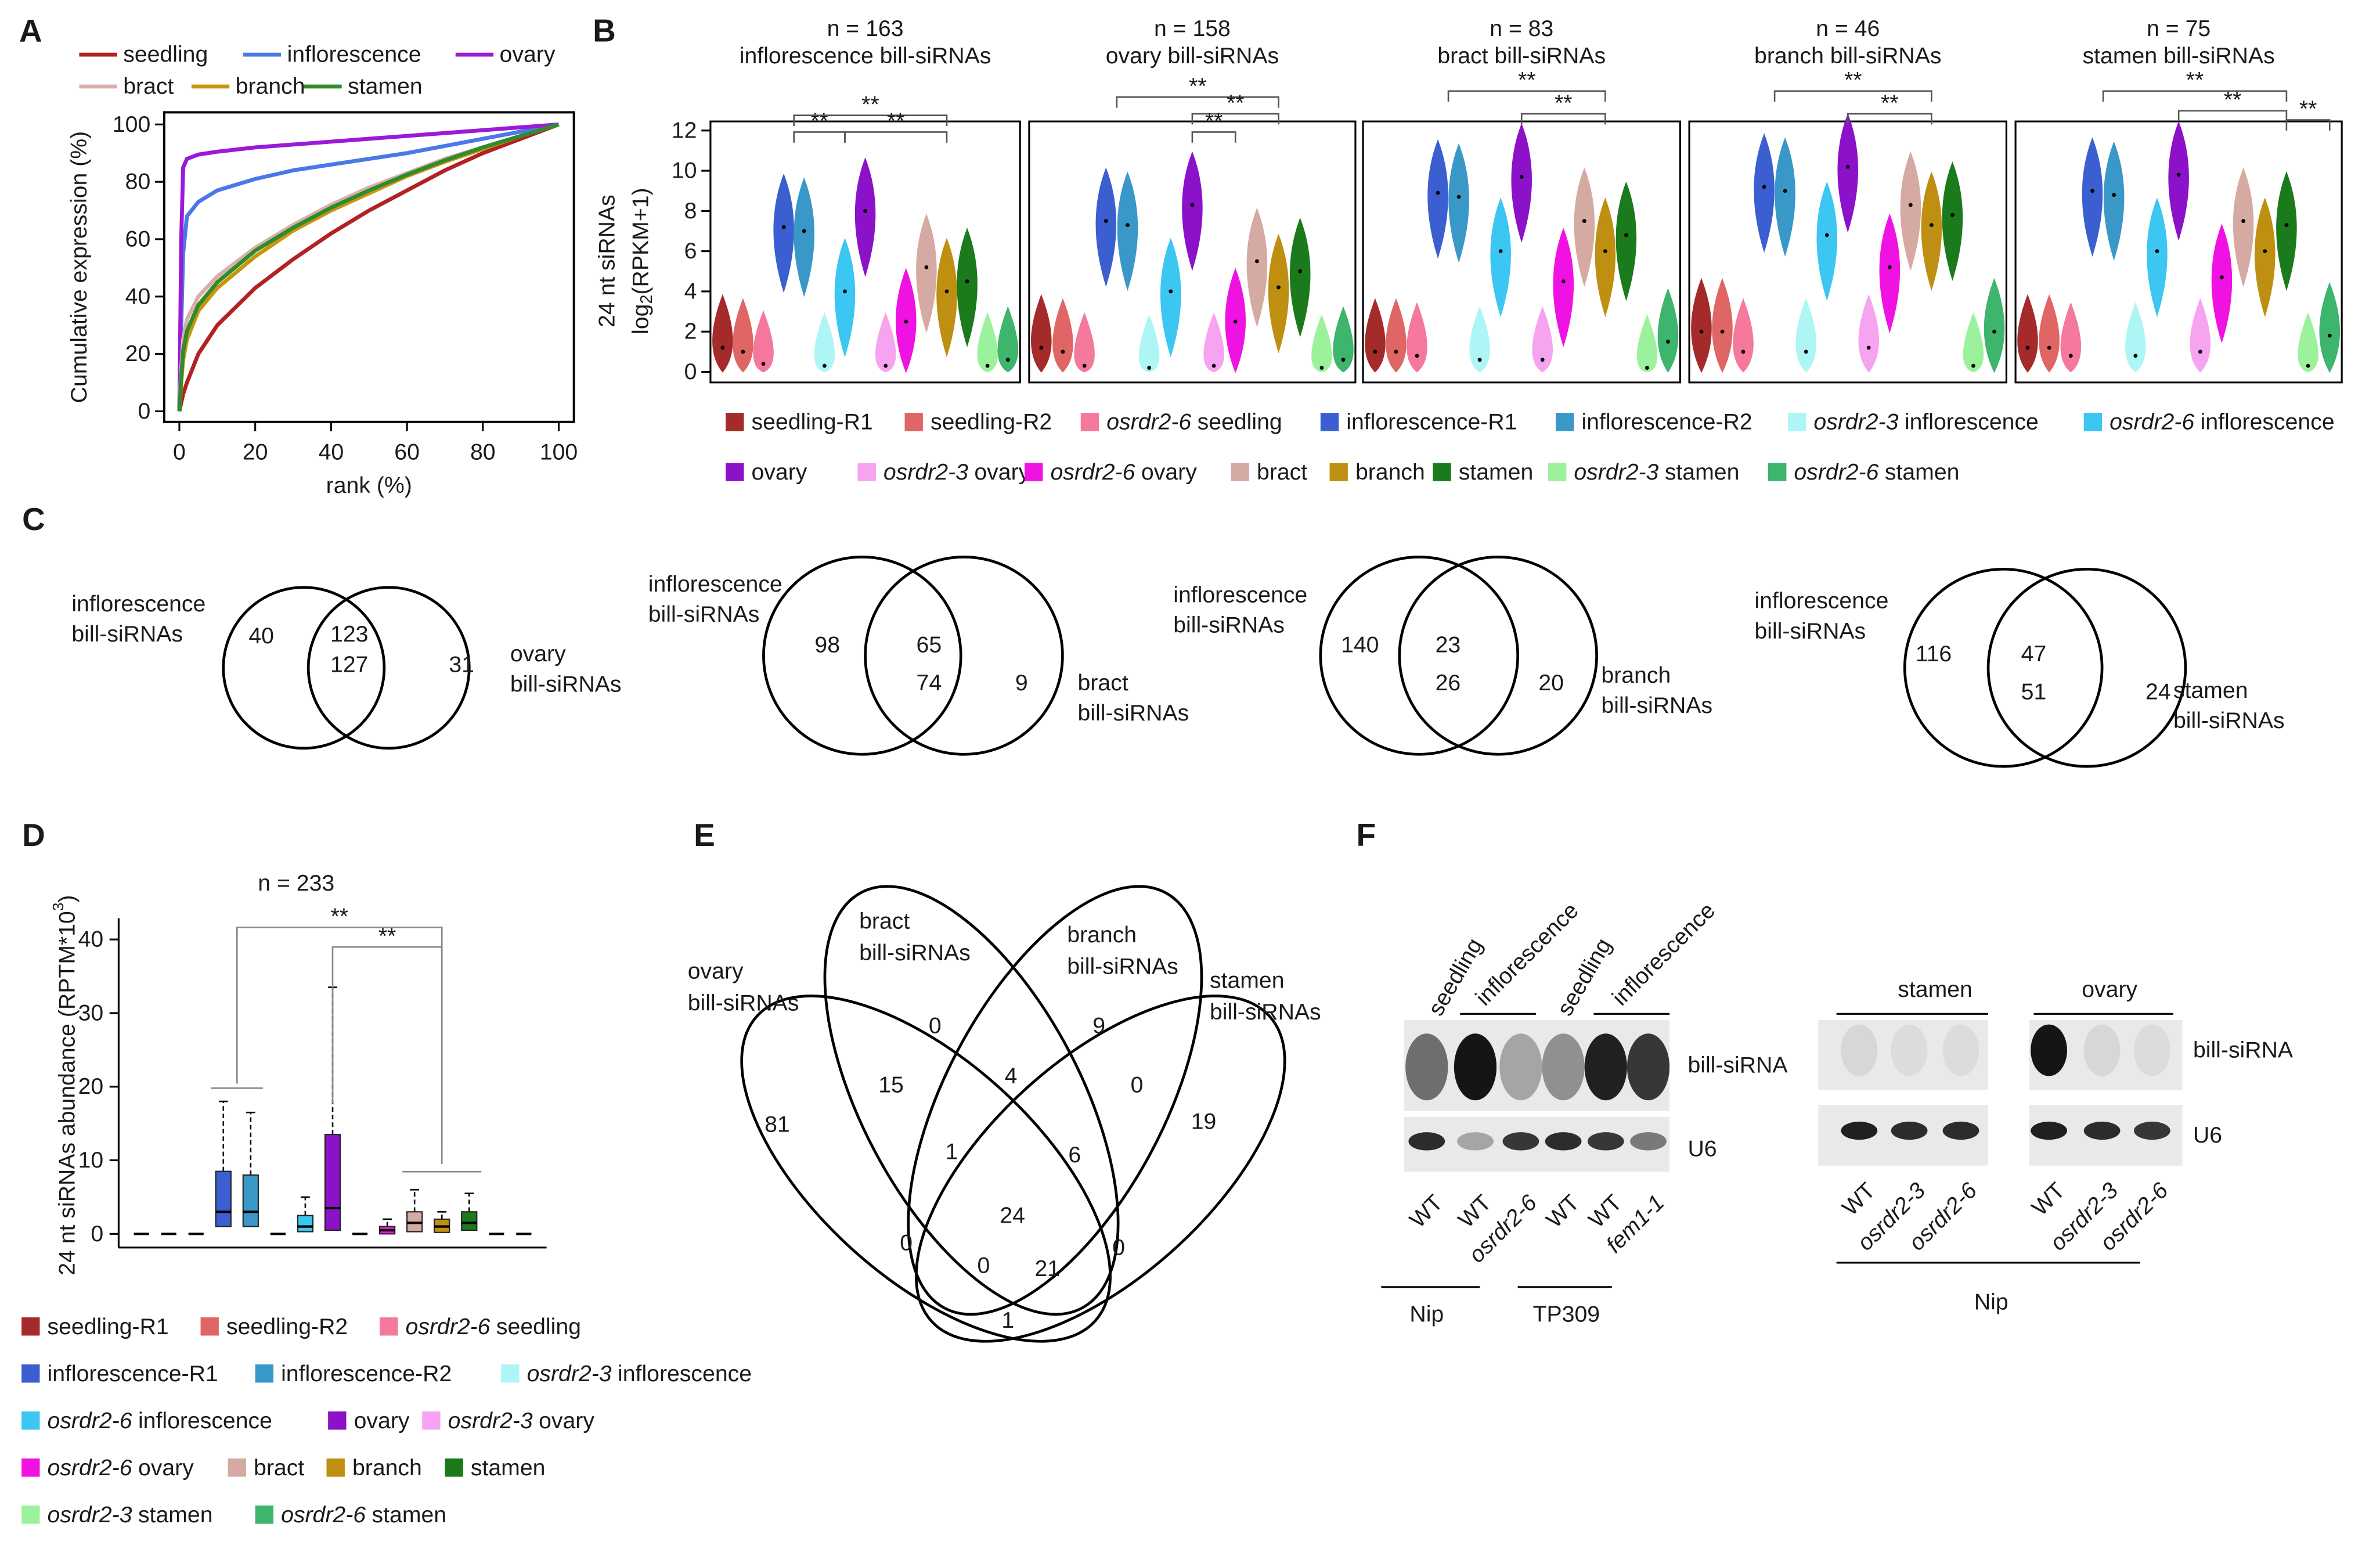 The width and height of the screenshot is (2380, 1542). What do you see at coordinates (2158, 693) in the screenshot?
I see `venn-count: 24` at bounding box center [2158, 693].